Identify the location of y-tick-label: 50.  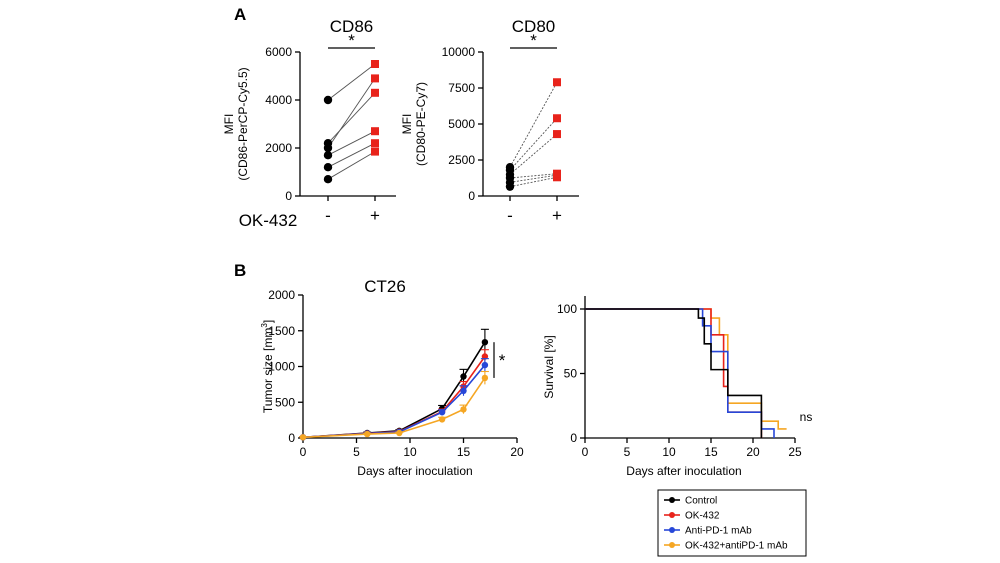
(571, 374).